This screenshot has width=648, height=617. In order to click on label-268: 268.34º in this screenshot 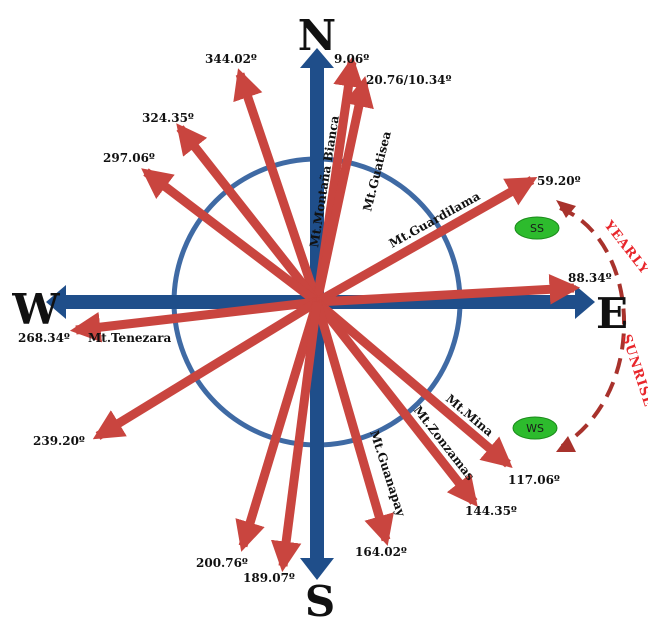, I will do `click(44, 338)`.